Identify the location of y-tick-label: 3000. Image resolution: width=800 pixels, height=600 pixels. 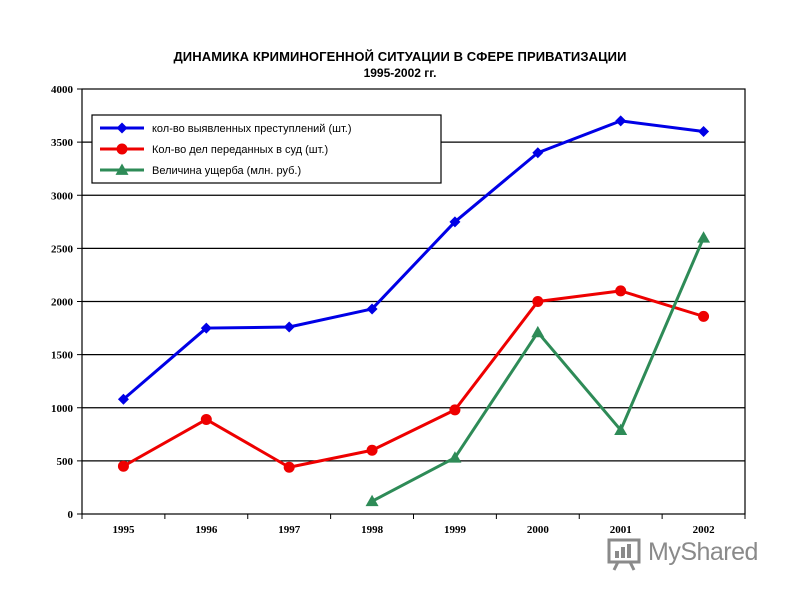
(62, 196).